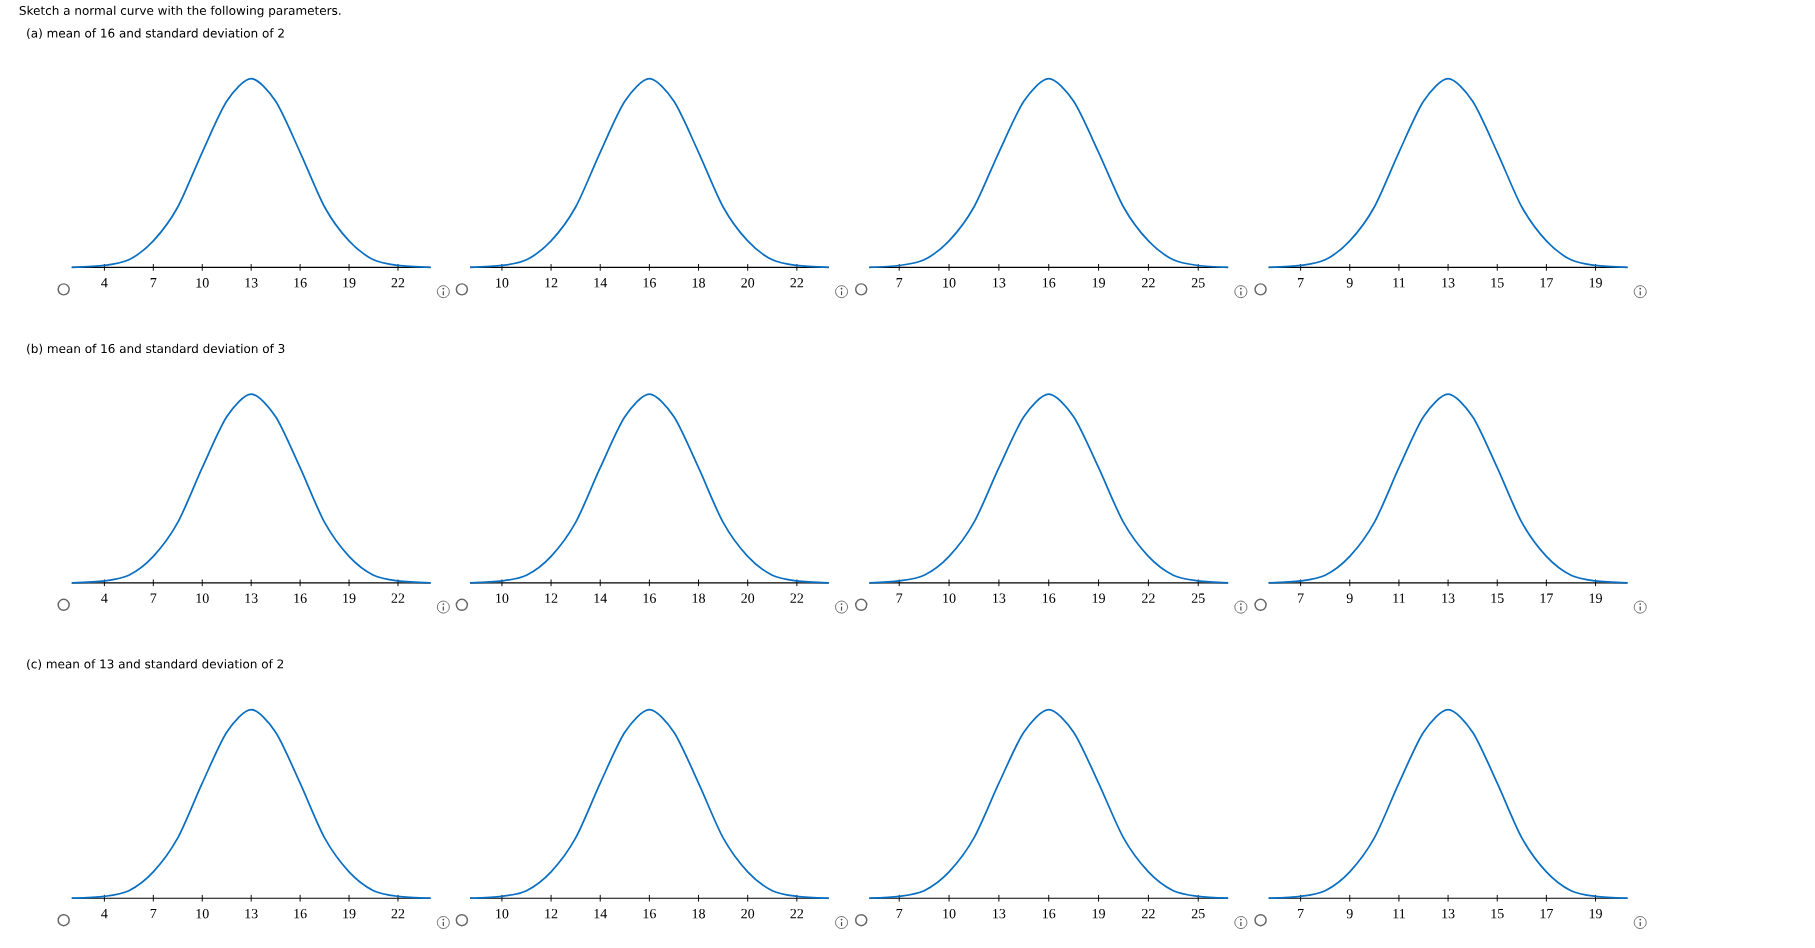  What do you see at coordinates (156, 349) in the screenshot?
I see `chart-title: (b) mean of 16 and standard deviation of 3` at bounding box center [156, 349].